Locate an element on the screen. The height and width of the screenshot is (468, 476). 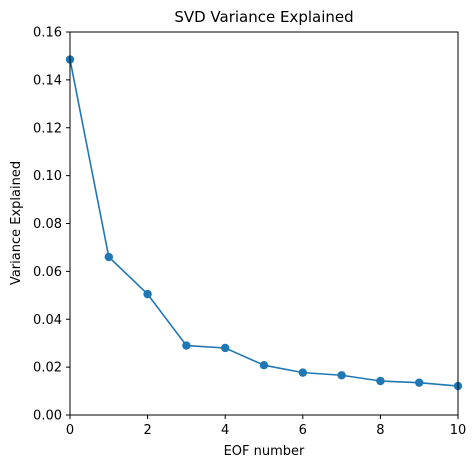
y-tick-label: 0.02 is located at coordinates (47, 368).